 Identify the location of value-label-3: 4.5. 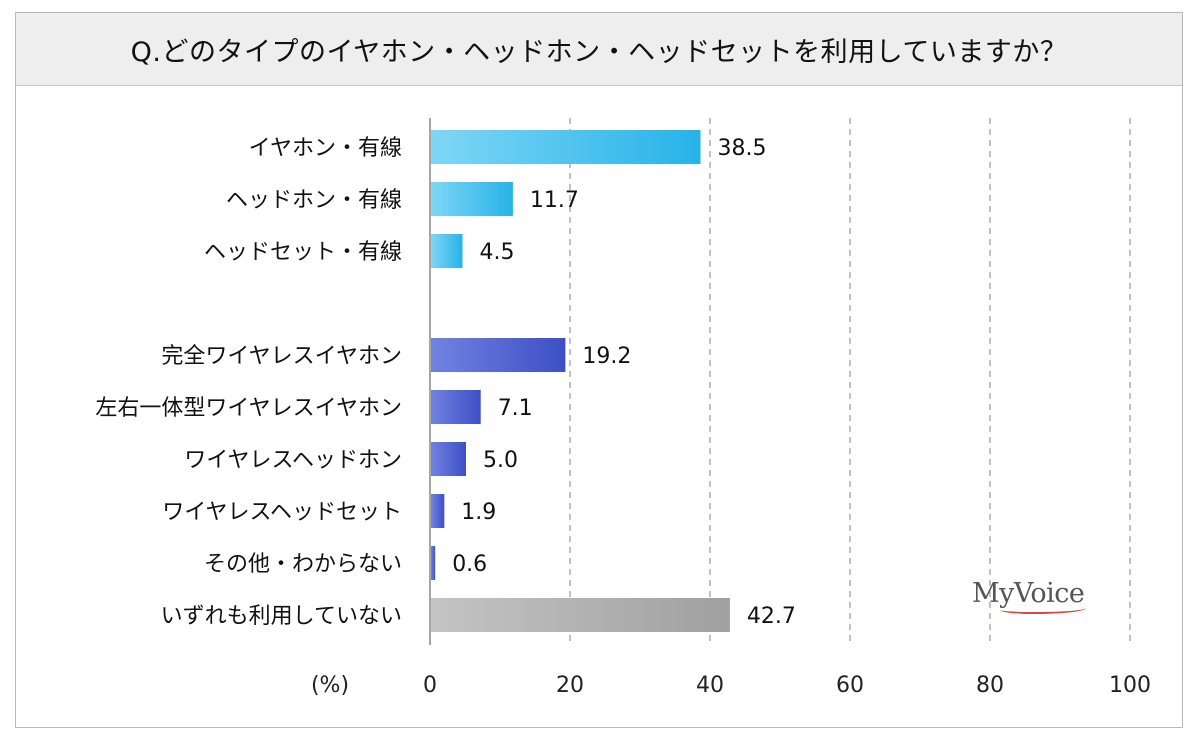
(497, 252).